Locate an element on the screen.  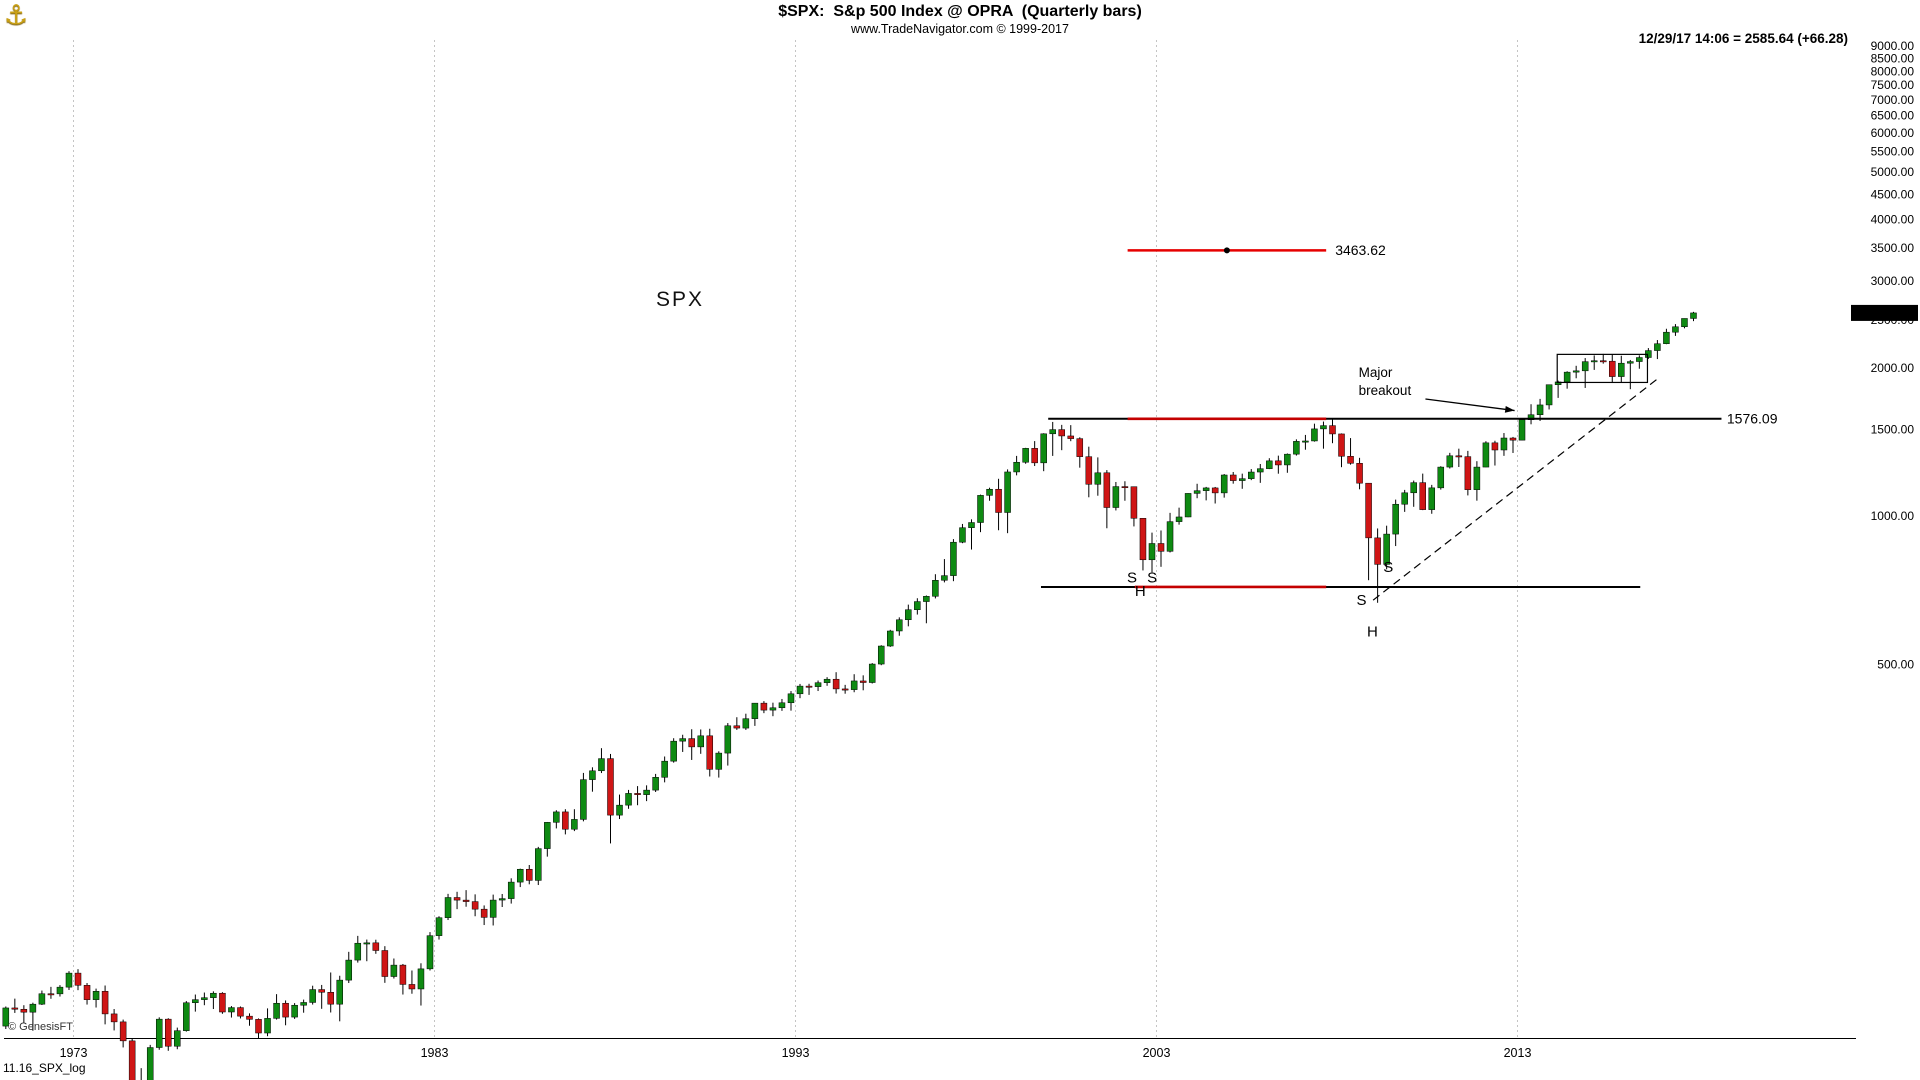
y-axis-price-label: 3000.00 is located at coordinates (1893, 281).